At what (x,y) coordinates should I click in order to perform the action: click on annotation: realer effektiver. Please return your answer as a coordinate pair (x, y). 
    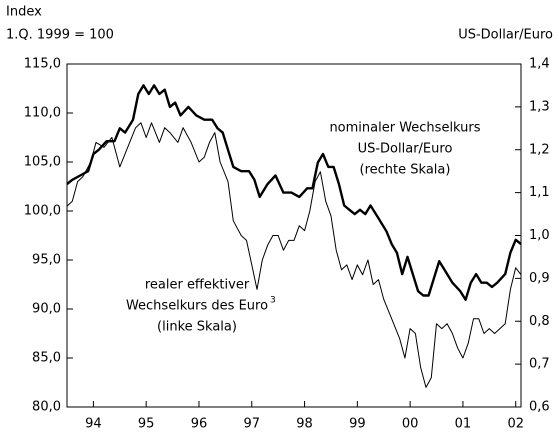
    Looking at the image, I should click on (197, 285).